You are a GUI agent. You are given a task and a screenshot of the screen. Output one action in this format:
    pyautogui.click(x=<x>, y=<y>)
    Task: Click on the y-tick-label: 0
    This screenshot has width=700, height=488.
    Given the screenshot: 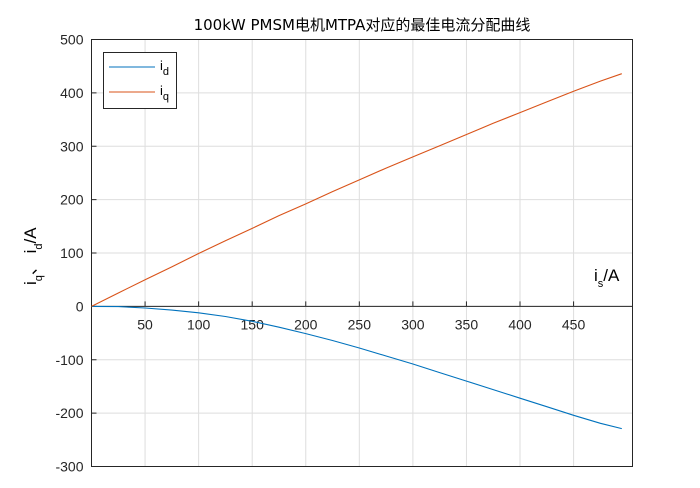 What is the action you would take?
    pyautogui.click(x=80, y=306)
    